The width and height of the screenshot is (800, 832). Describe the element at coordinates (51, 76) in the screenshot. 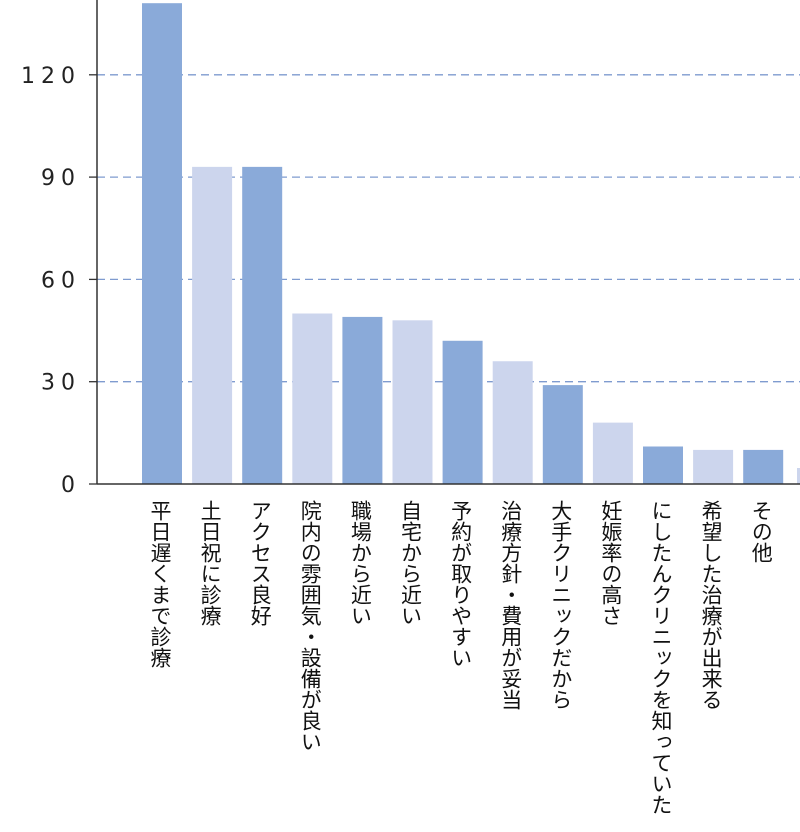

I see `y-tick-label: 120` at that location.